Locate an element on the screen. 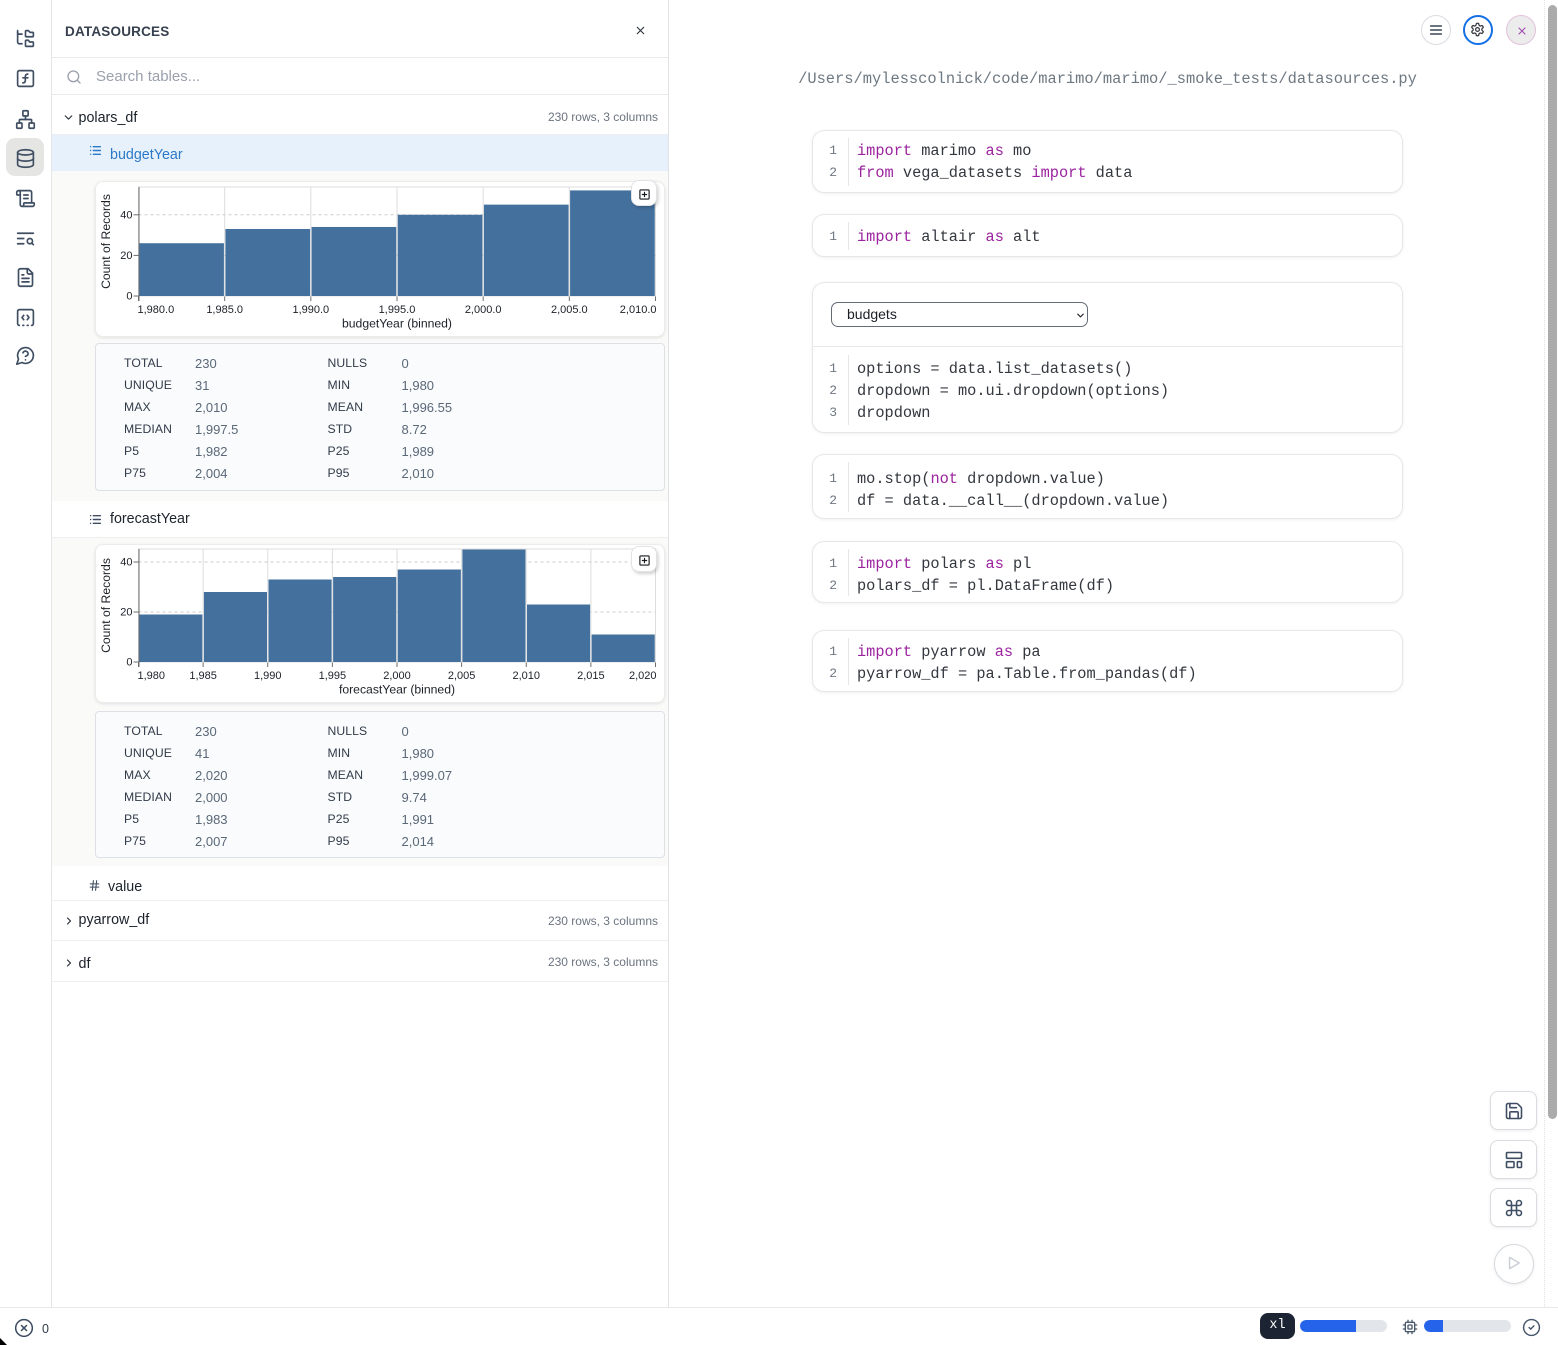 The height and width of the screenshot is (1345, 1558). svg-text: 1,985 is located at coordinates (203, 676).